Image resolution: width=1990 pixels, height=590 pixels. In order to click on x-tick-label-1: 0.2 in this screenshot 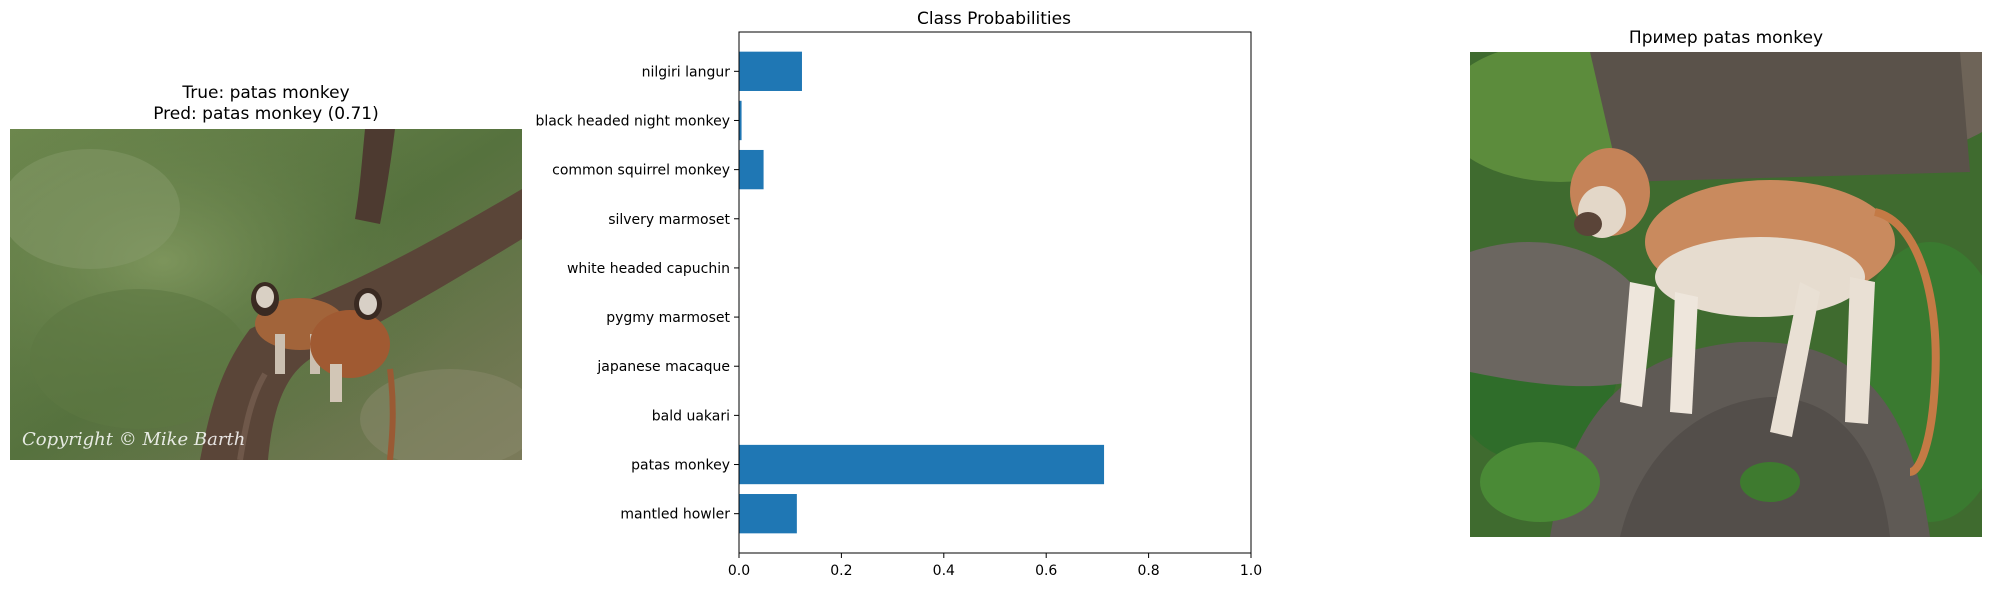, I will do `click(841, 571)`.